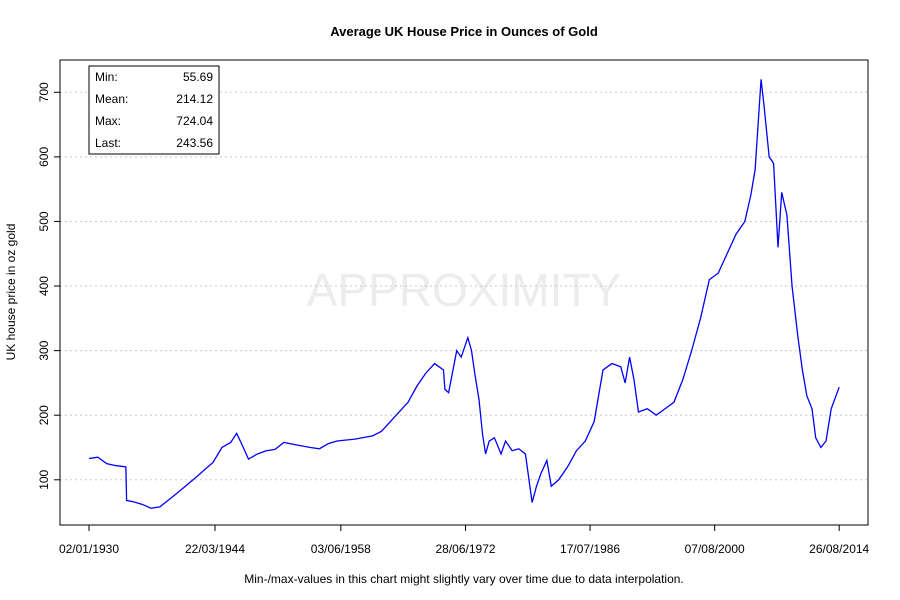 The width and height of the screenshot is (900, 600). What do you see at coordinates (466, 549) in the screenshot?
I see `x-tick-label: 28/06/1972` at bounding box center [466, 549].